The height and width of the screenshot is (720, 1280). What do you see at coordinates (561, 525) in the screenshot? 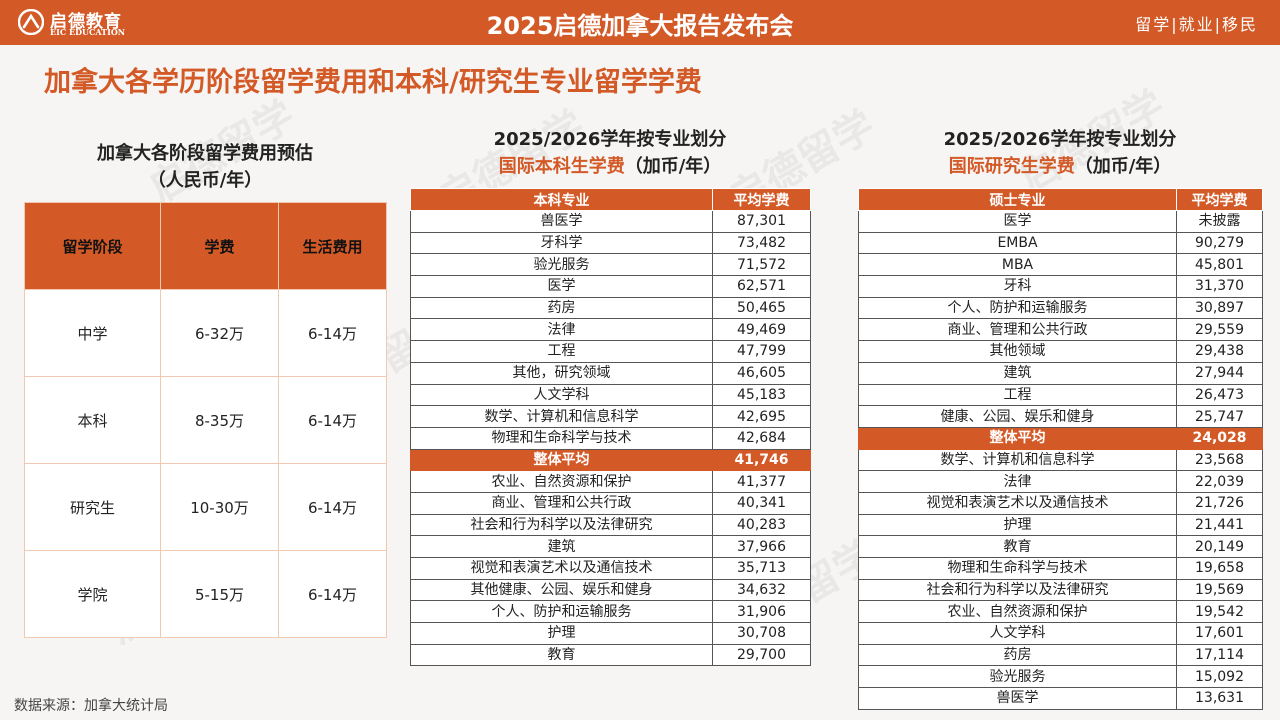
I see `table-cell: 社会和行为科学以及法律研究` at bounding box center [561, 525].